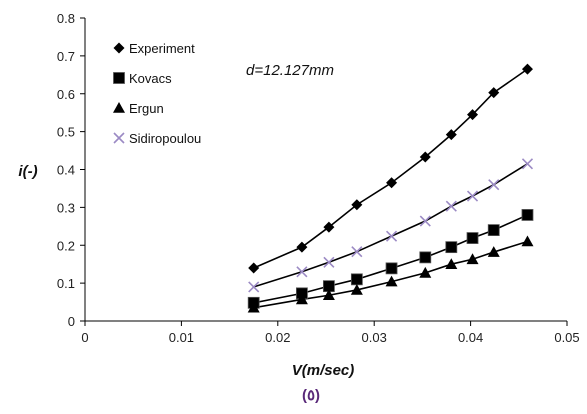 The image size is (587, 414). Describe the element at coordinates (165, 138) in the screenshot. I see `legend-sidiropoulou-label: Sidiropoulou` at that location.